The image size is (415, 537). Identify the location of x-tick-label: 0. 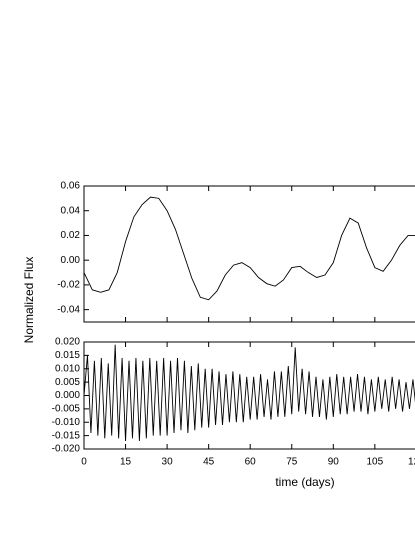
(84, 462).